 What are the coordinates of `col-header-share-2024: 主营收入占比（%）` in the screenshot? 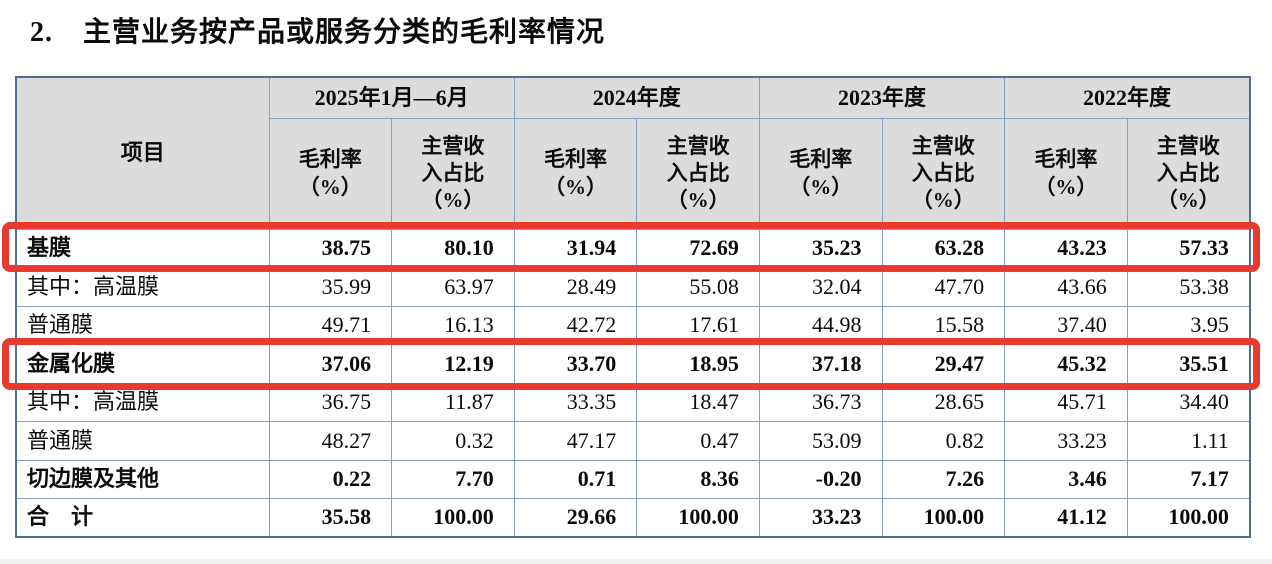 It's located at (698, 173).